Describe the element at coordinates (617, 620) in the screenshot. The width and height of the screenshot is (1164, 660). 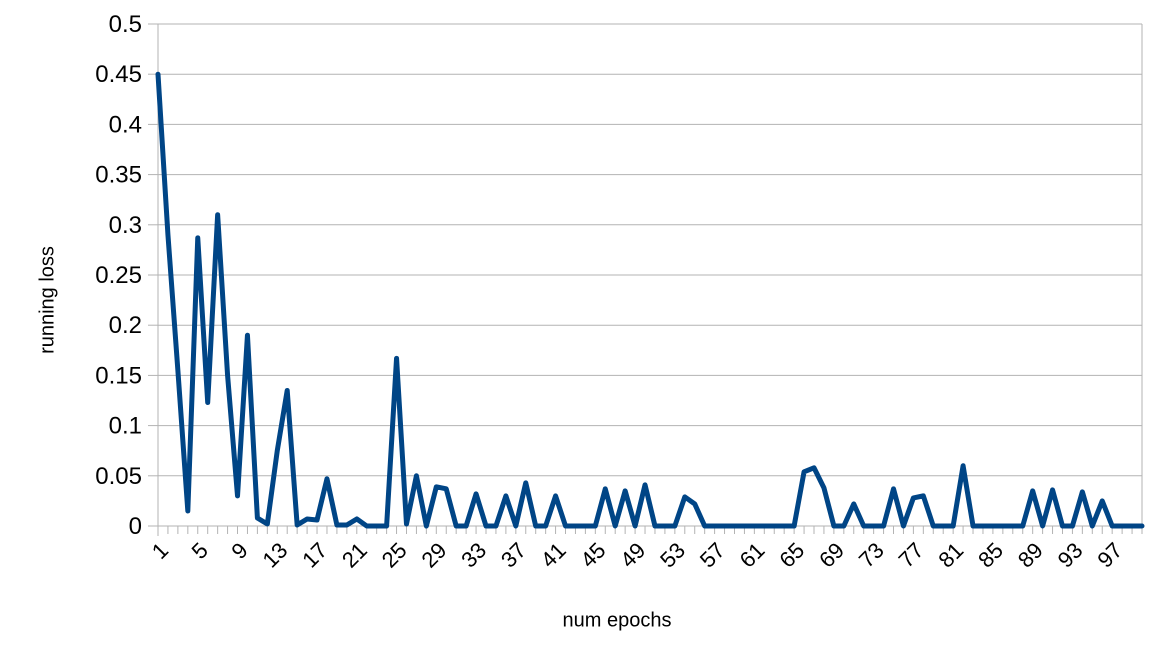
I see `x-axis-label: num epochs` at that location.